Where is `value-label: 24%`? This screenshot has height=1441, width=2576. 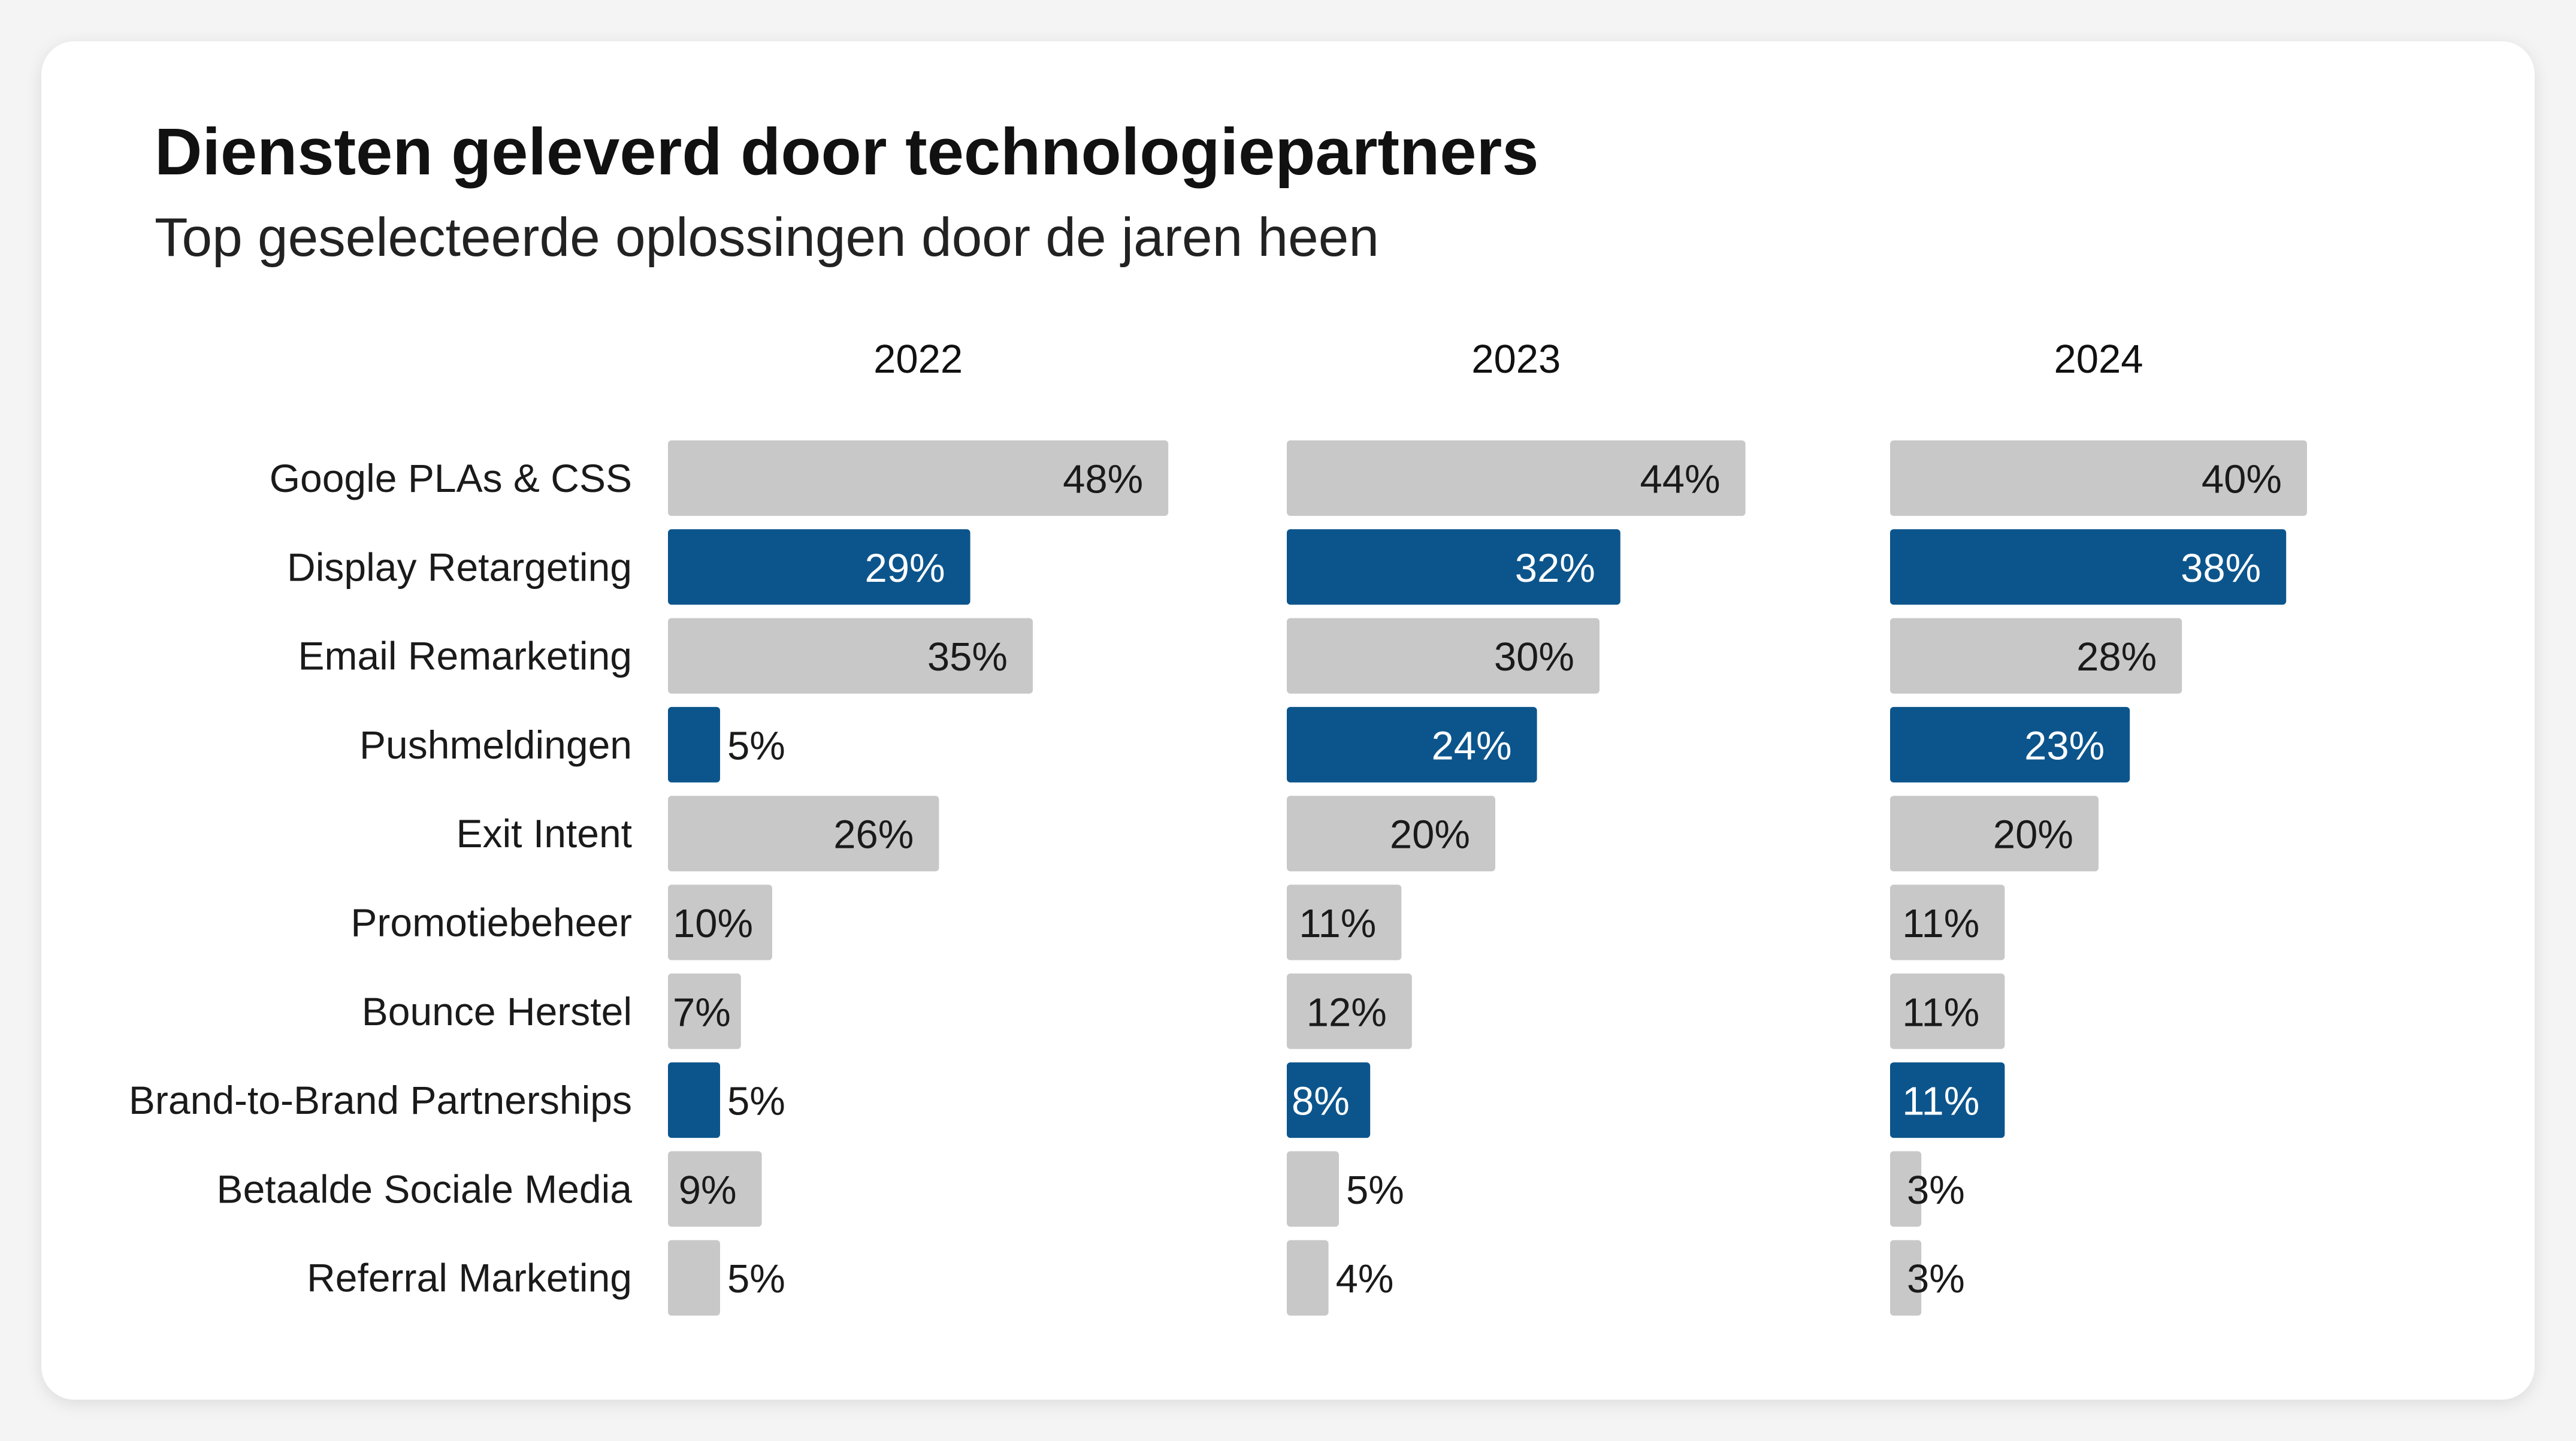
value-label: 24% is located at coordinates (1471, 745).